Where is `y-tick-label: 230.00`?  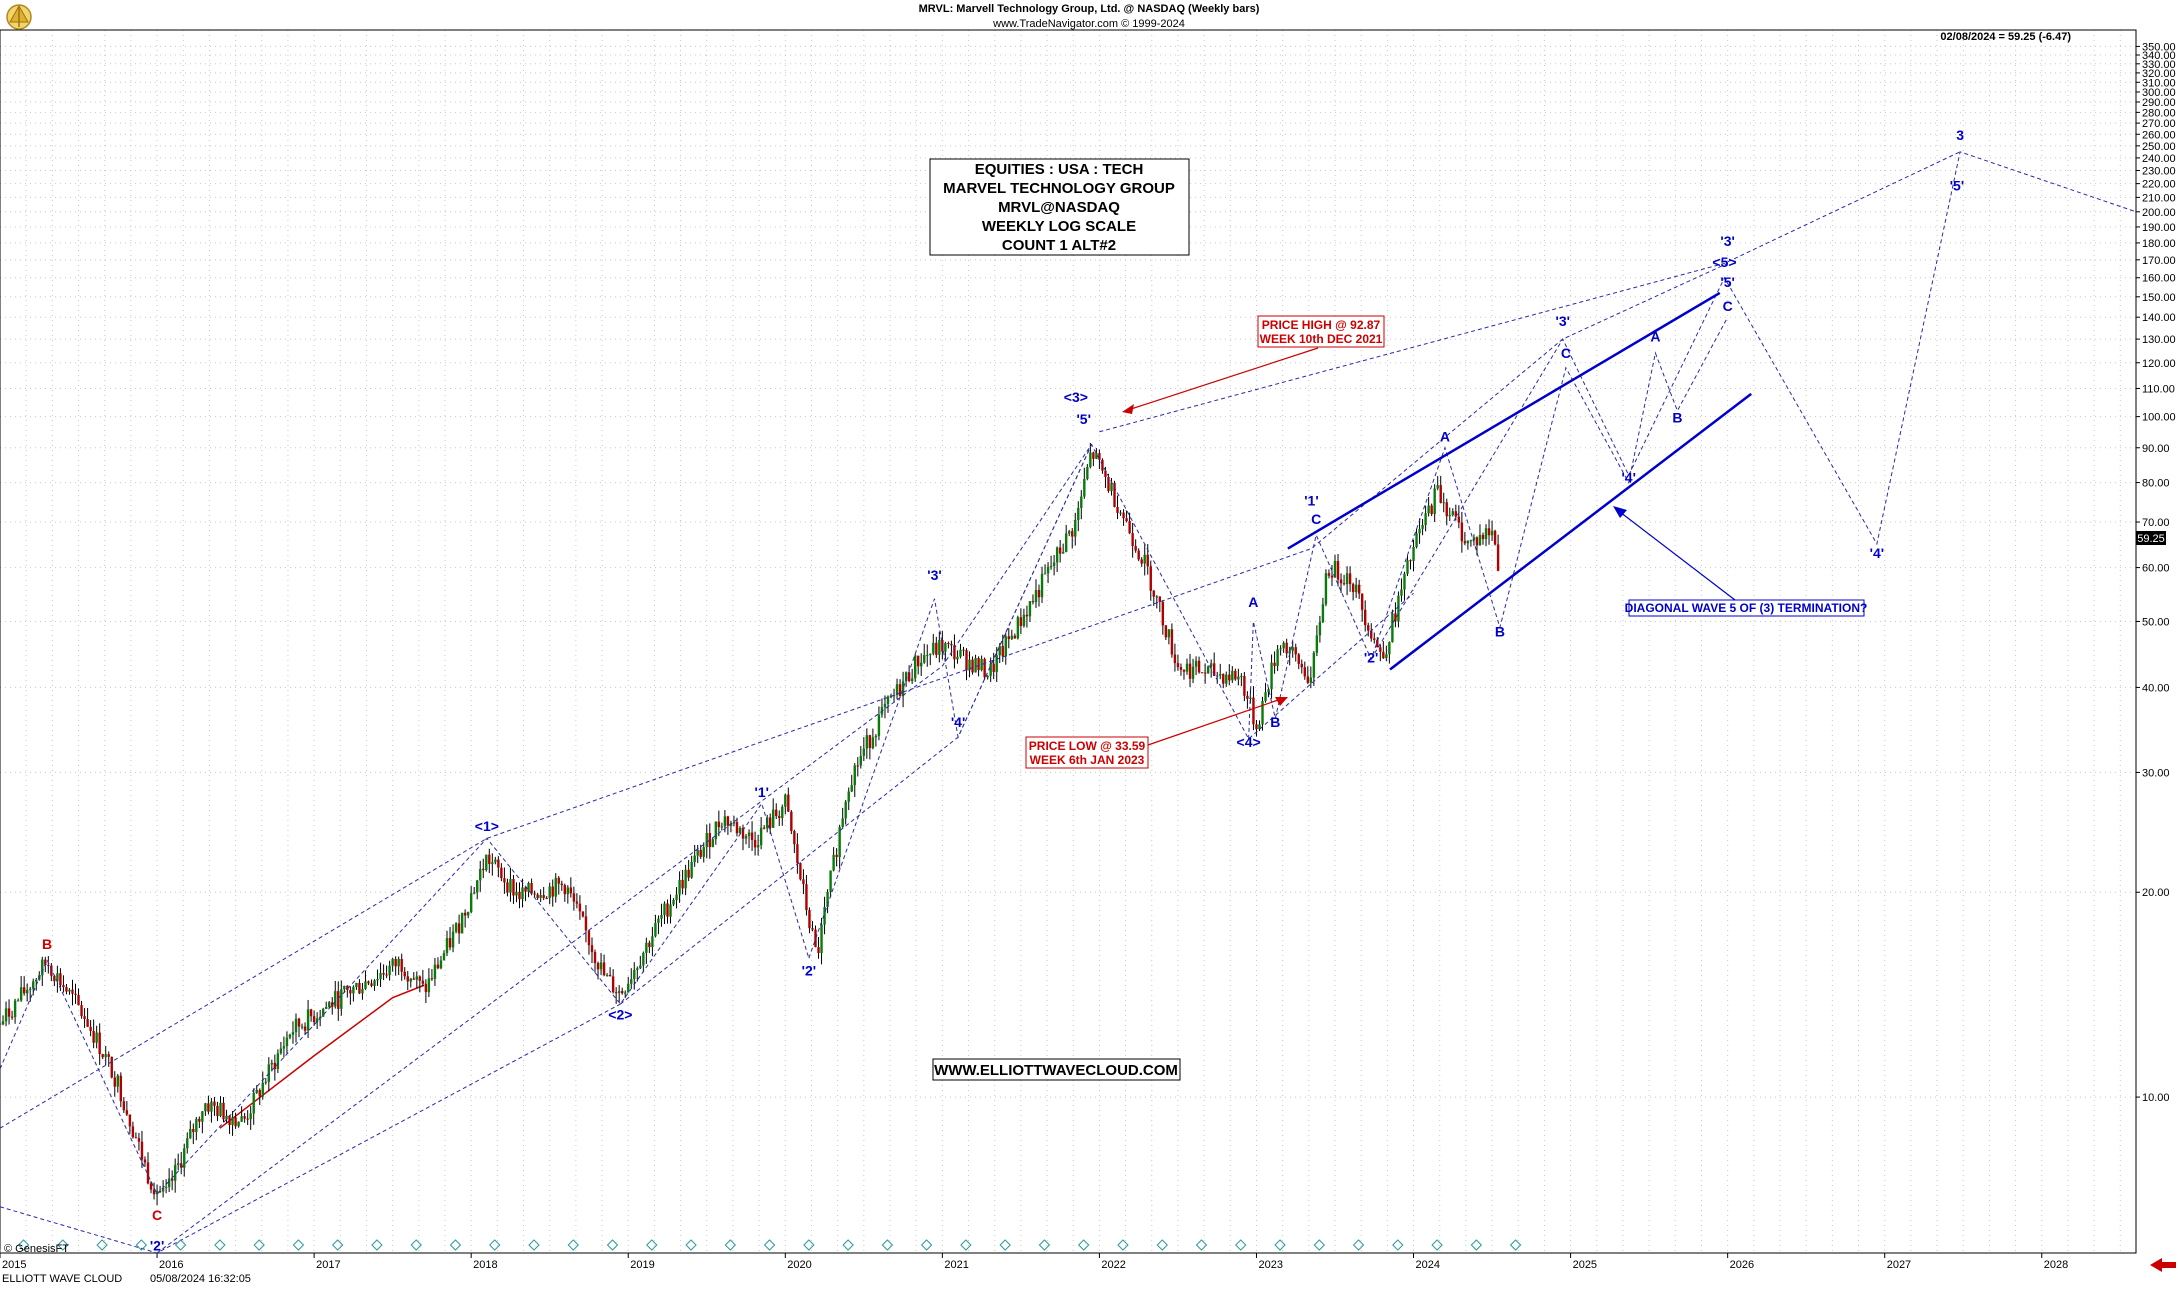
y-tick-label: 230.00 is located at coordinates (2159, 171).